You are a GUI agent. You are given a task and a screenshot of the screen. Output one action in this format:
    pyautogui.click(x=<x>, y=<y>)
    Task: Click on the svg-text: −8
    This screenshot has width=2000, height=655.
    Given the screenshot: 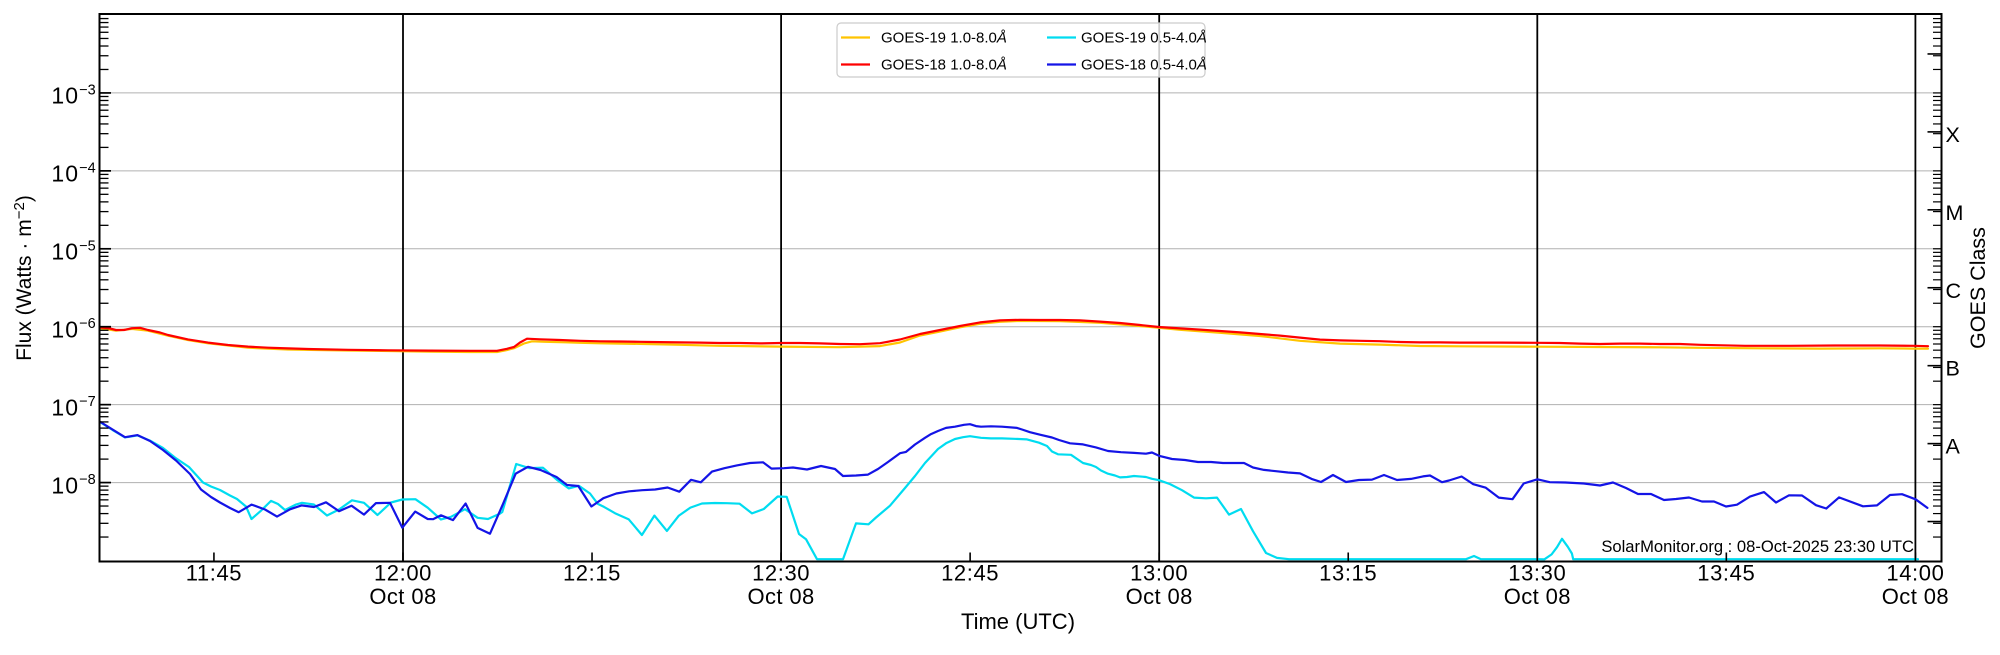 What is the action you would take?
    pyautogui.click(x=87, y=480)
    